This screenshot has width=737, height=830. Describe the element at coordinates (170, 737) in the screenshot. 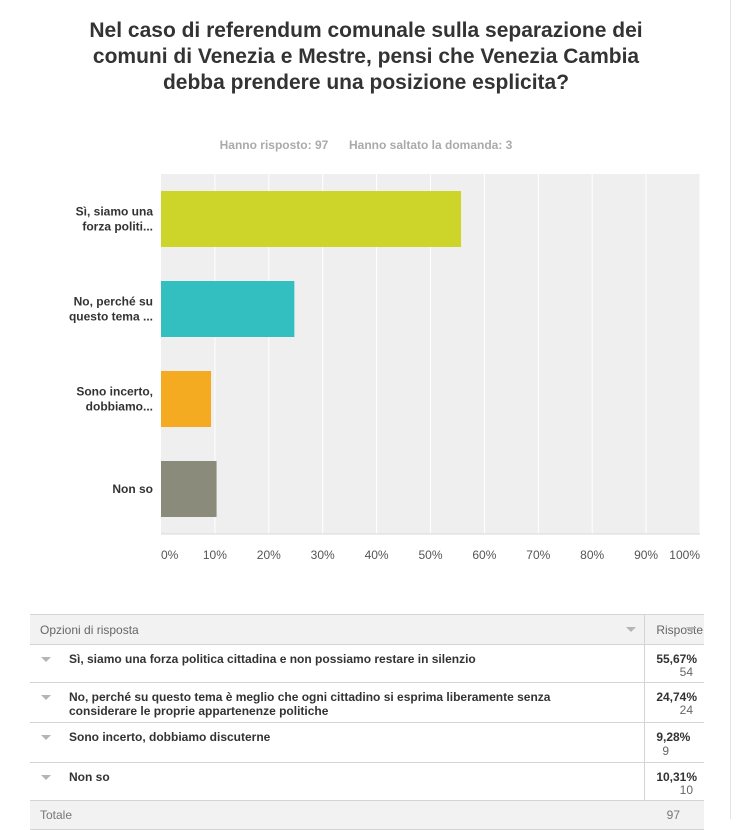

I see `option-text: Sono incerto, dobbiamo discuterne` at that location.